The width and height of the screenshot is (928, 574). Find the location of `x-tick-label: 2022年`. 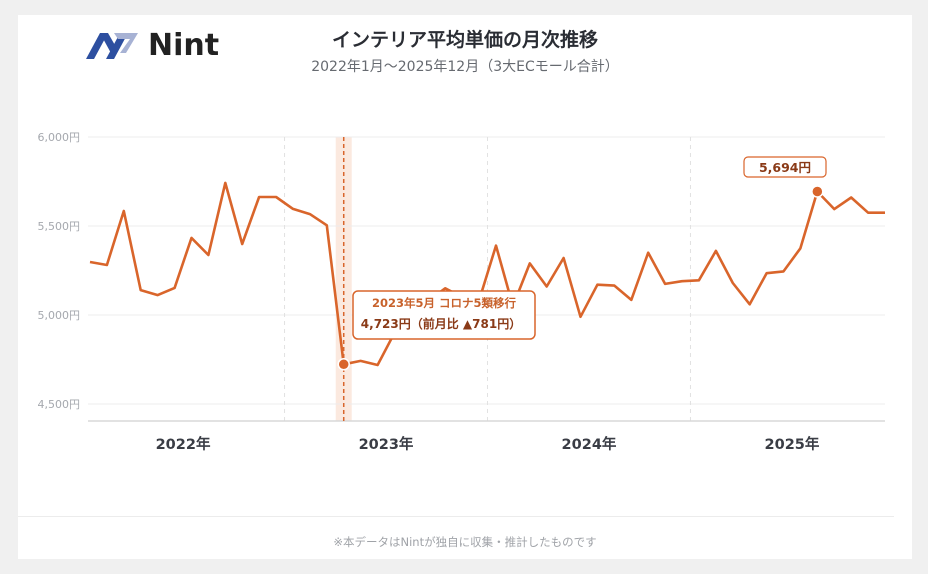

x-tick-label: 2022年 is located at coordinates (183, 444).